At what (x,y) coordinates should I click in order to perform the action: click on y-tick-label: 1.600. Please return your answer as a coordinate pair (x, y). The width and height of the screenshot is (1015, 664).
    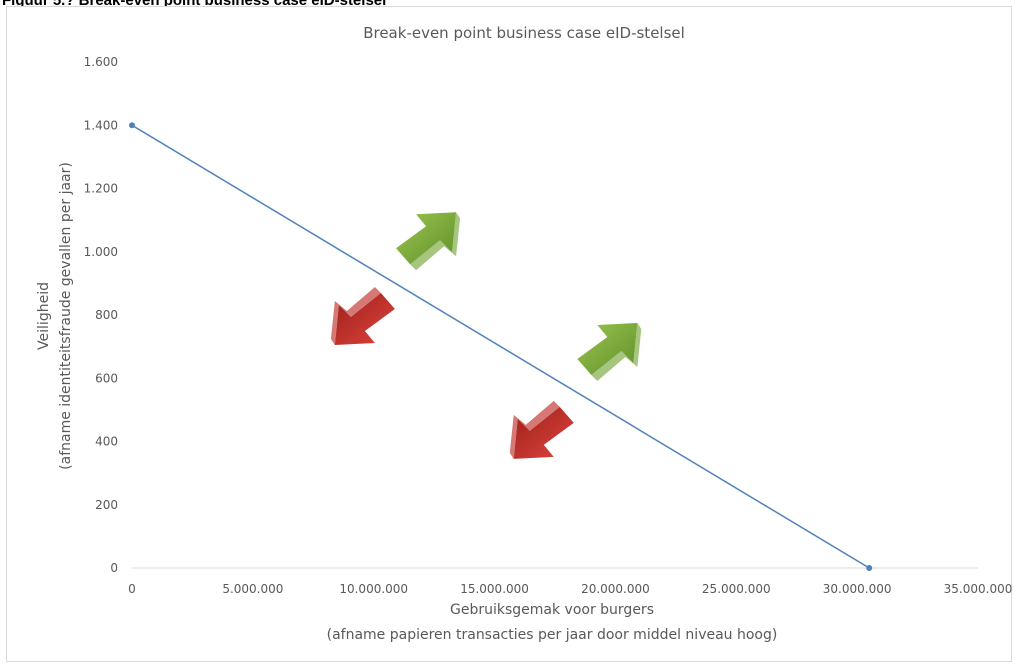
    Looking at the image, I should click on (101, 62).